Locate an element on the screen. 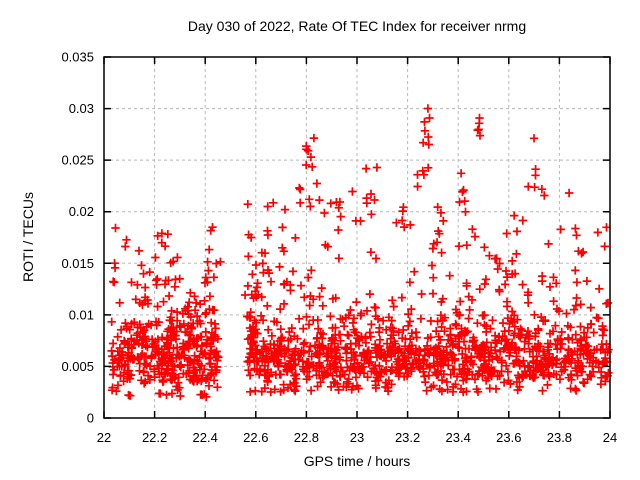  x-tick-label: 23.8 is located at coordinates (559, 437).